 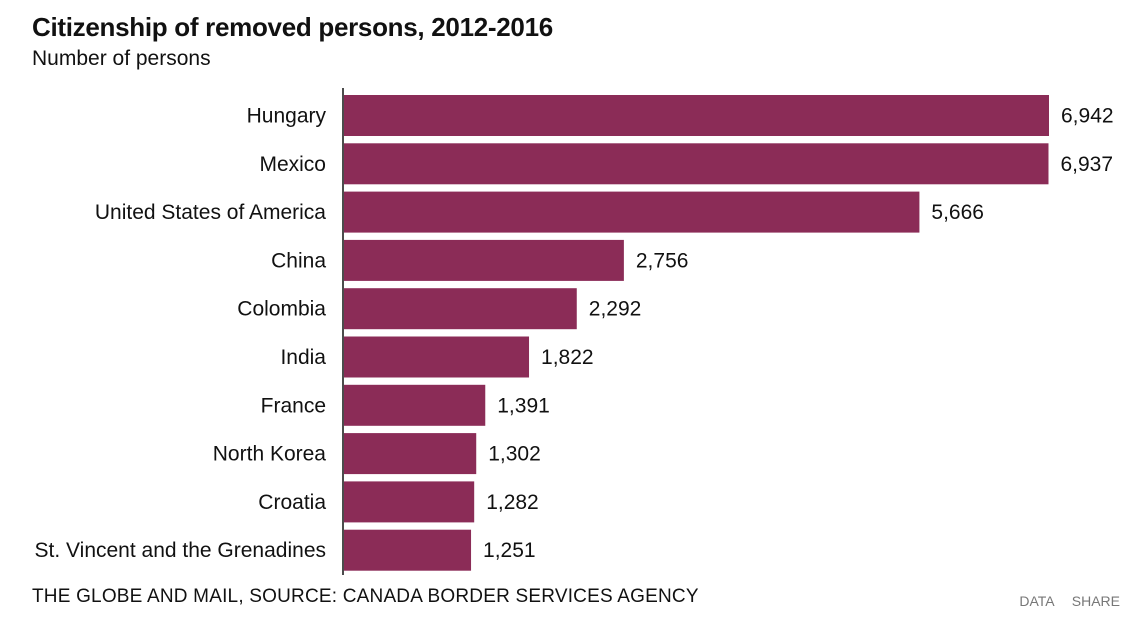 What do you see at coordinates (415, 405) in the screenshot?
I see `bar-france` at bounding box center [415, 405].